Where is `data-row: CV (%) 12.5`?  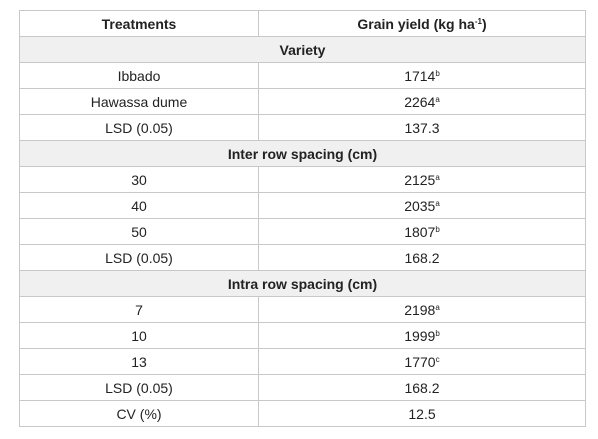 data-row: CV (%) 12.5 is located at coordinates (302, 413).